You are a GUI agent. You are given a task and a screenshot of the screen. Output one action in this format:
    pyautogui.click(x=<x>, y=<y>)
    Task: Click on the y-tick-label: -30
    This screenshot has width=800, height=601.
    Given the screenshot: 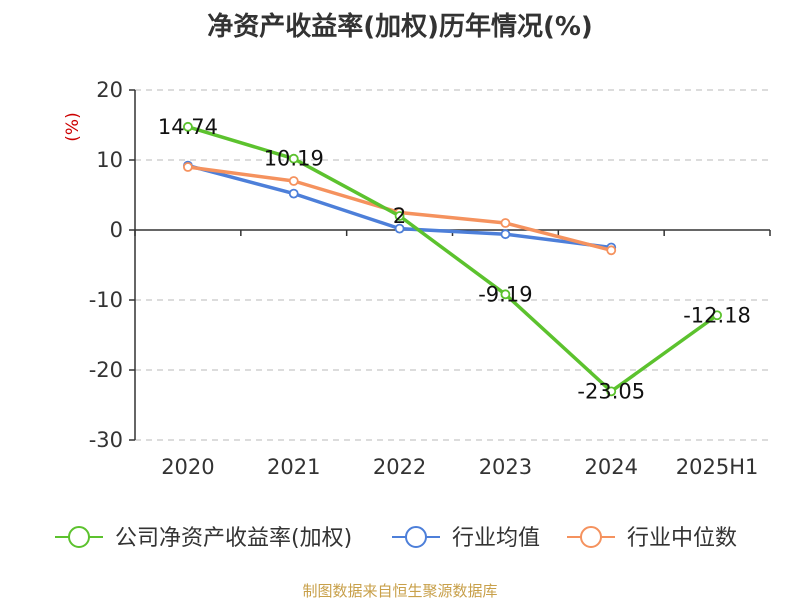 What is the action you would take?
    pyautogui.click(x=106, y=440)
    